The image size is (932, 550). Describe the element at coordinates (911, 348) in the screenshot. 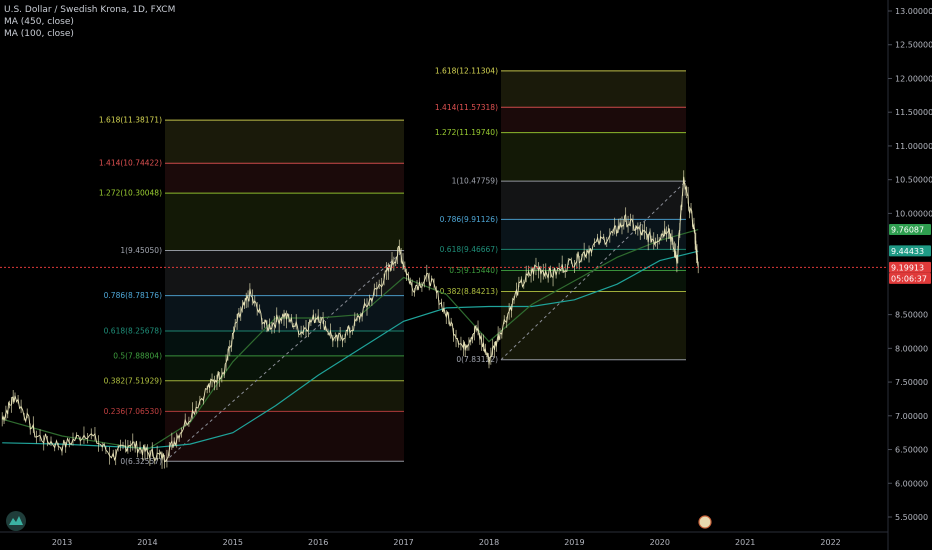

I see `y-tick-label: 8.00000` at that location.